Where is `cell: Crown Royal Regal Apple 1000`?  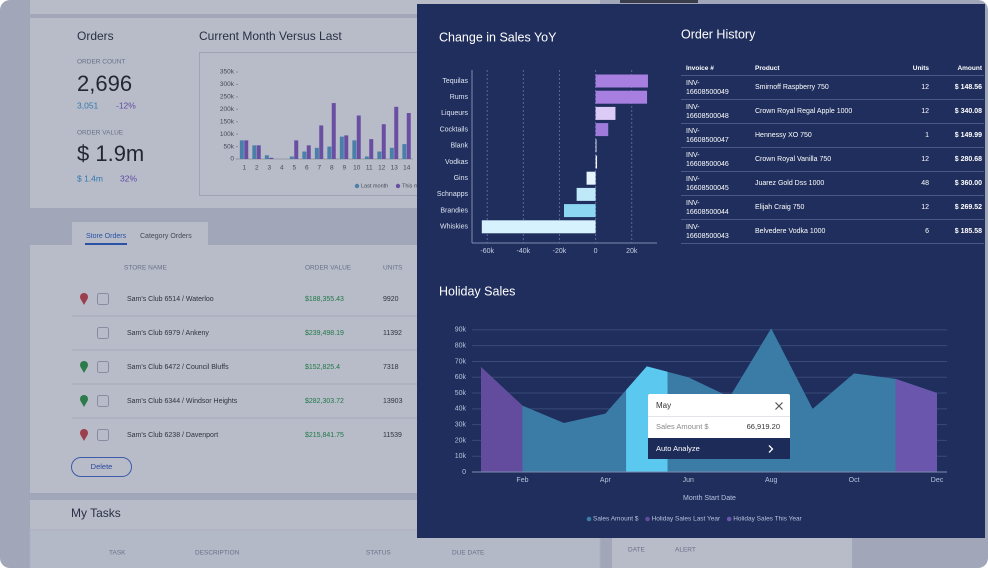 cell: Crown Royal Regal Apple 1000 is located at coordinates (827, 111).